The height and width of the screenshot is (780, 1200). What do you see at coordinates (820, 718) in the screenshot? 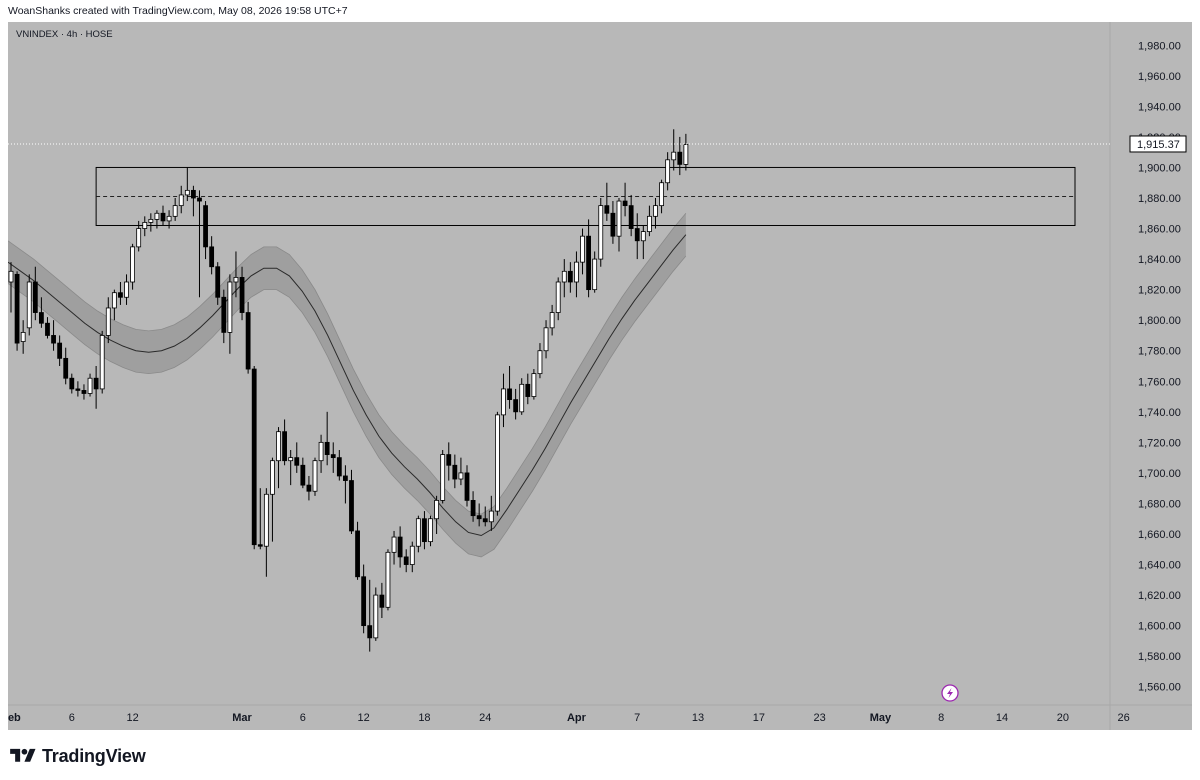
I see `time-tick-label: 23` at bounding box center [820, 718].